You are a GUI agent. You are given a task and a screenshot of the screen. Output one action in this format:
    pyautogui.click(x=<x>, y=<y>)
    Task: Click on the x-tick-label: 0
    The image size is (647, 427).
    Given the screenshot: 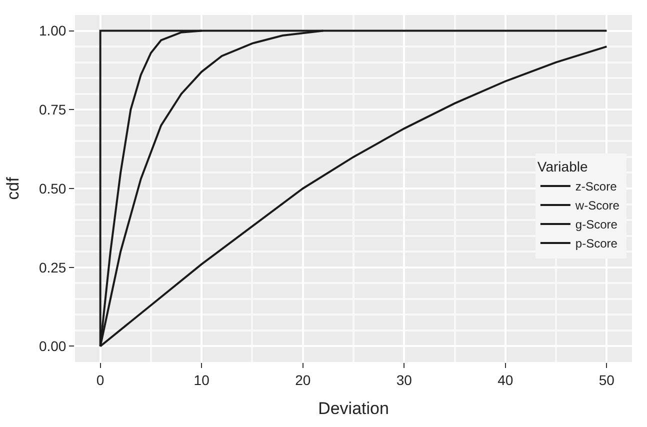 What is the action you would take?
    pyautogui.click(x=100, y=380)
    